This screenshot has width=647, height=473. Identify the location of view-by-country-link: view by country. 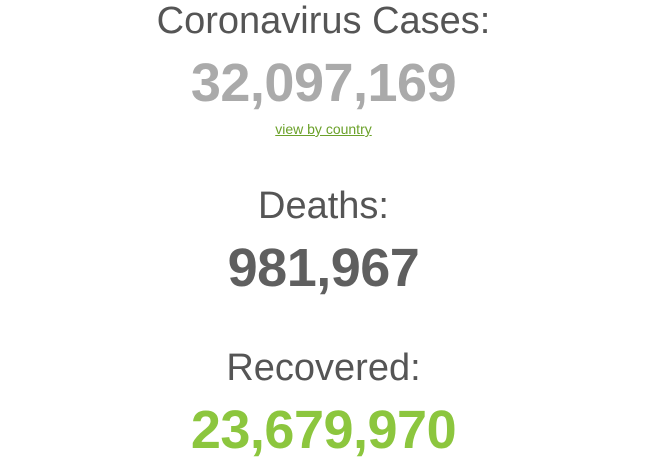
(323, 129).